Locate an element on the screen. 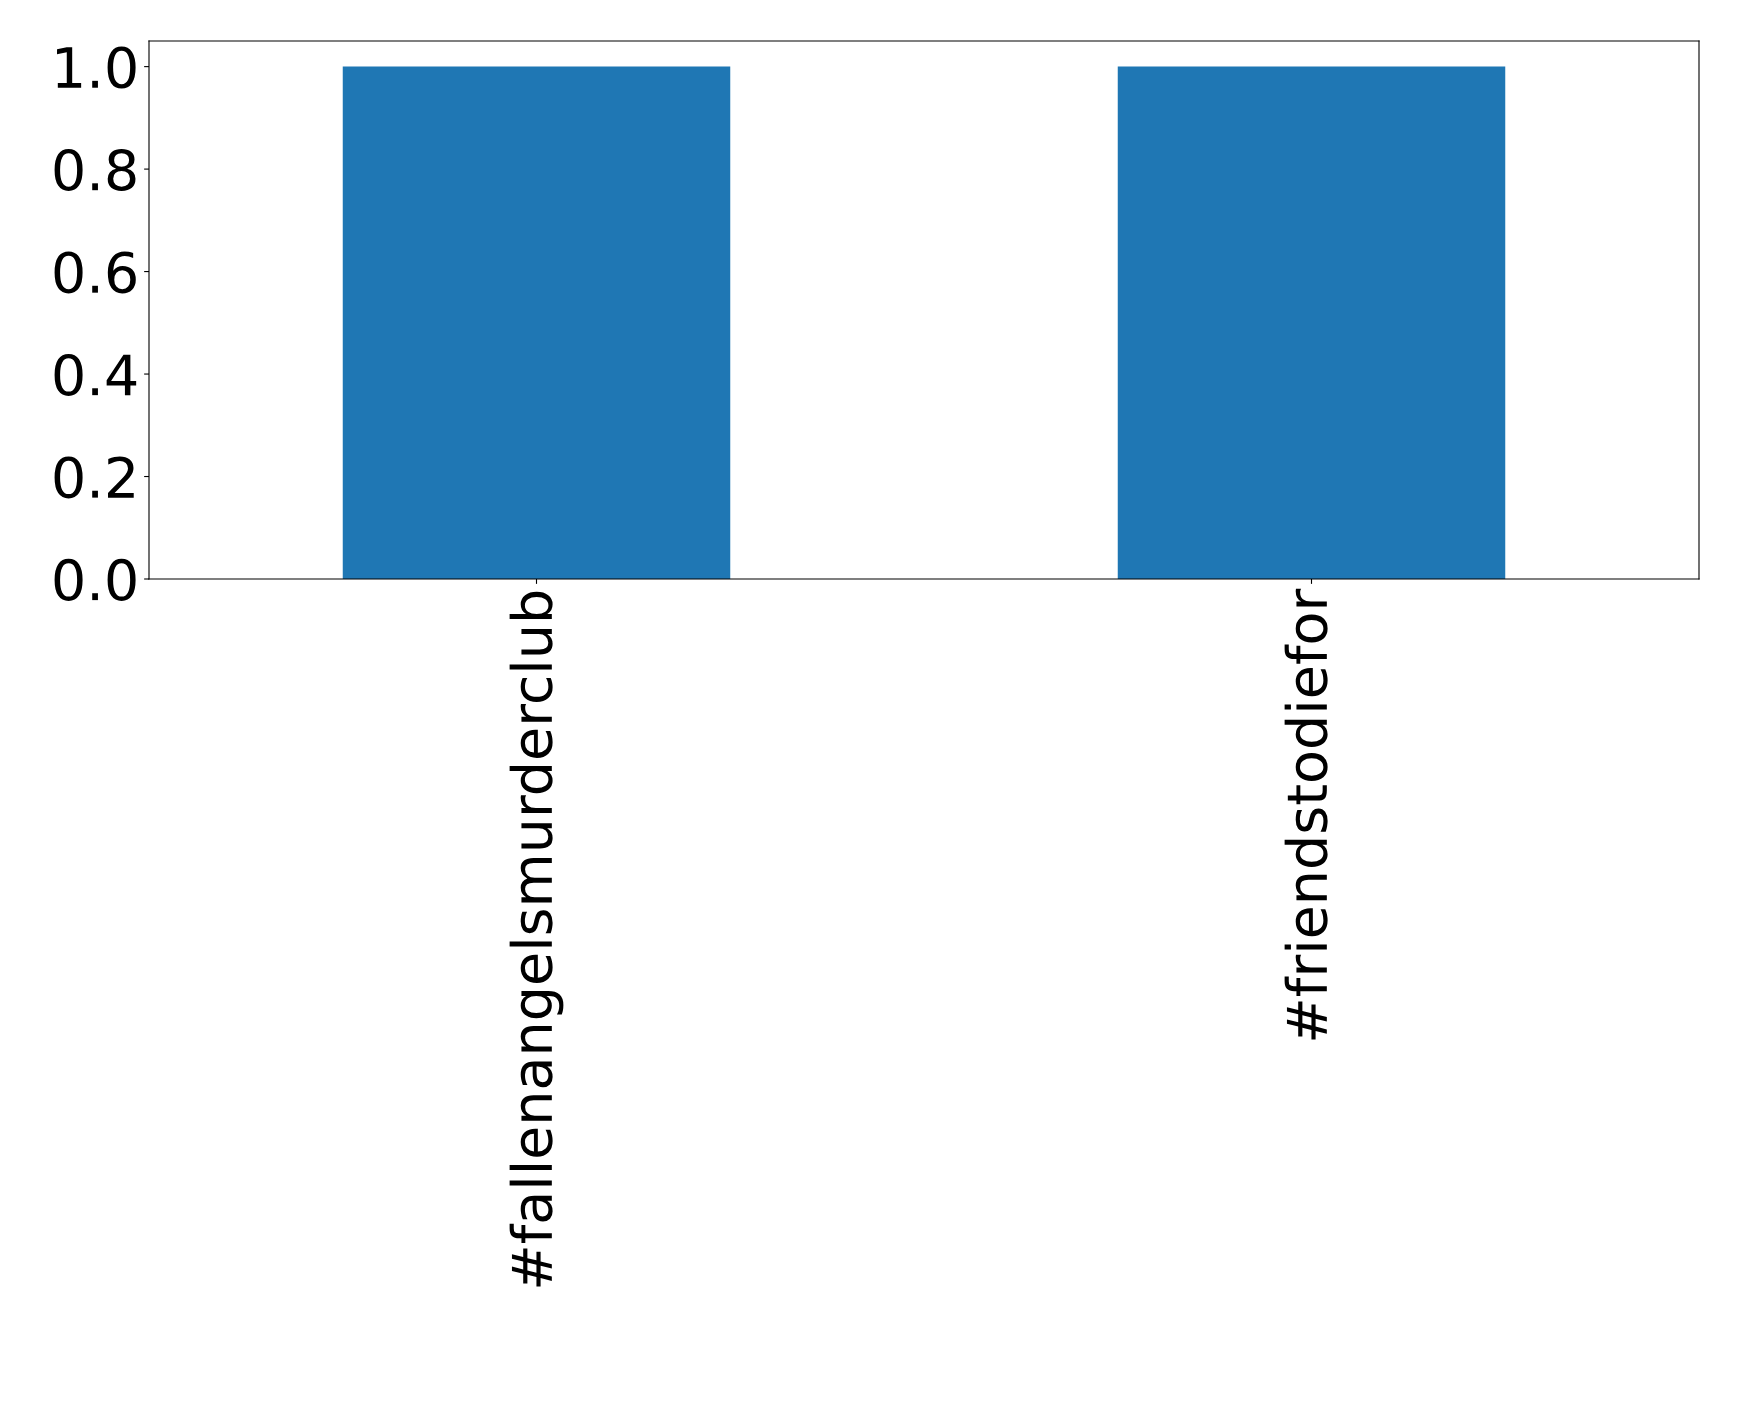 This screenshot has height=1418, width=1739. y-tick-label: 0.4 is located at coordinates (95, 374).